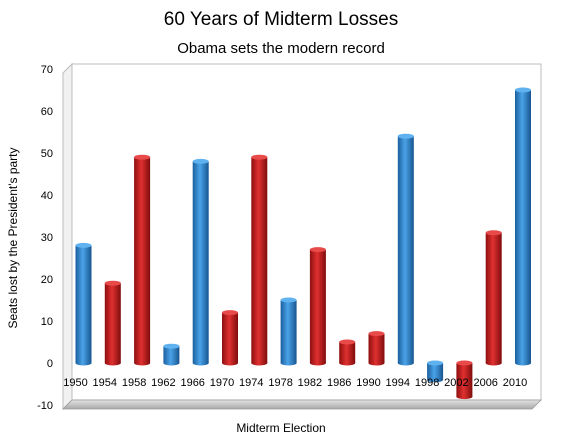  I want to click on bar-1994, so click(405, 249).